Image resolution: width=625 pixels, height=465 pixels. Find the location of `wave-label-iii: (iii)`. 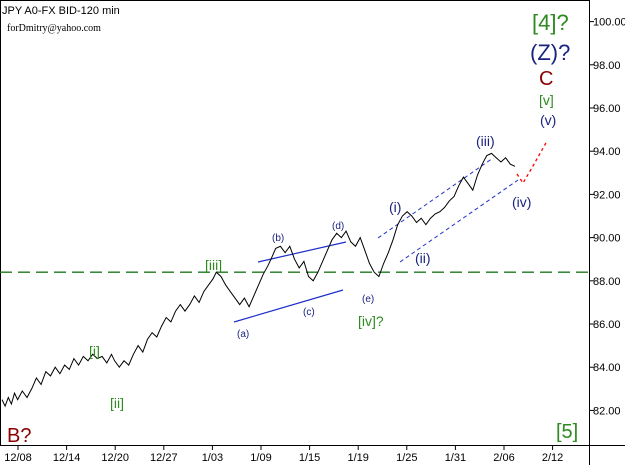

wave-label-iii: (iii) is located at coordinates (485, 141).